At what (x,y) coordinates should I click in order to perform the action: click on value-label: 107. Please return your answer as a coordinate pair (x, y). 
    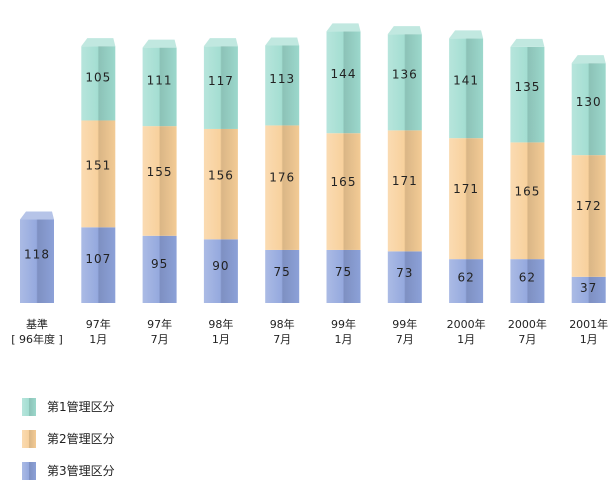
    Looking at the image, I should click on (98, 259).